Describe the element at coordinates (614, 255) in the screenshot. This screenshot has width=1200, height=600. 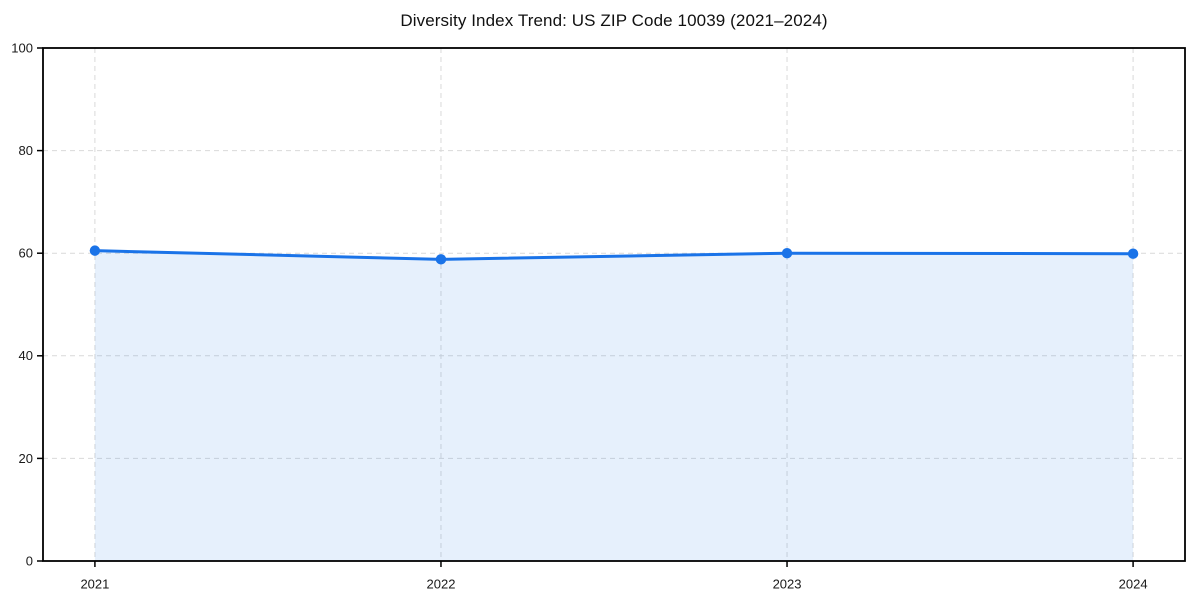
I see `trend-line` at that location.